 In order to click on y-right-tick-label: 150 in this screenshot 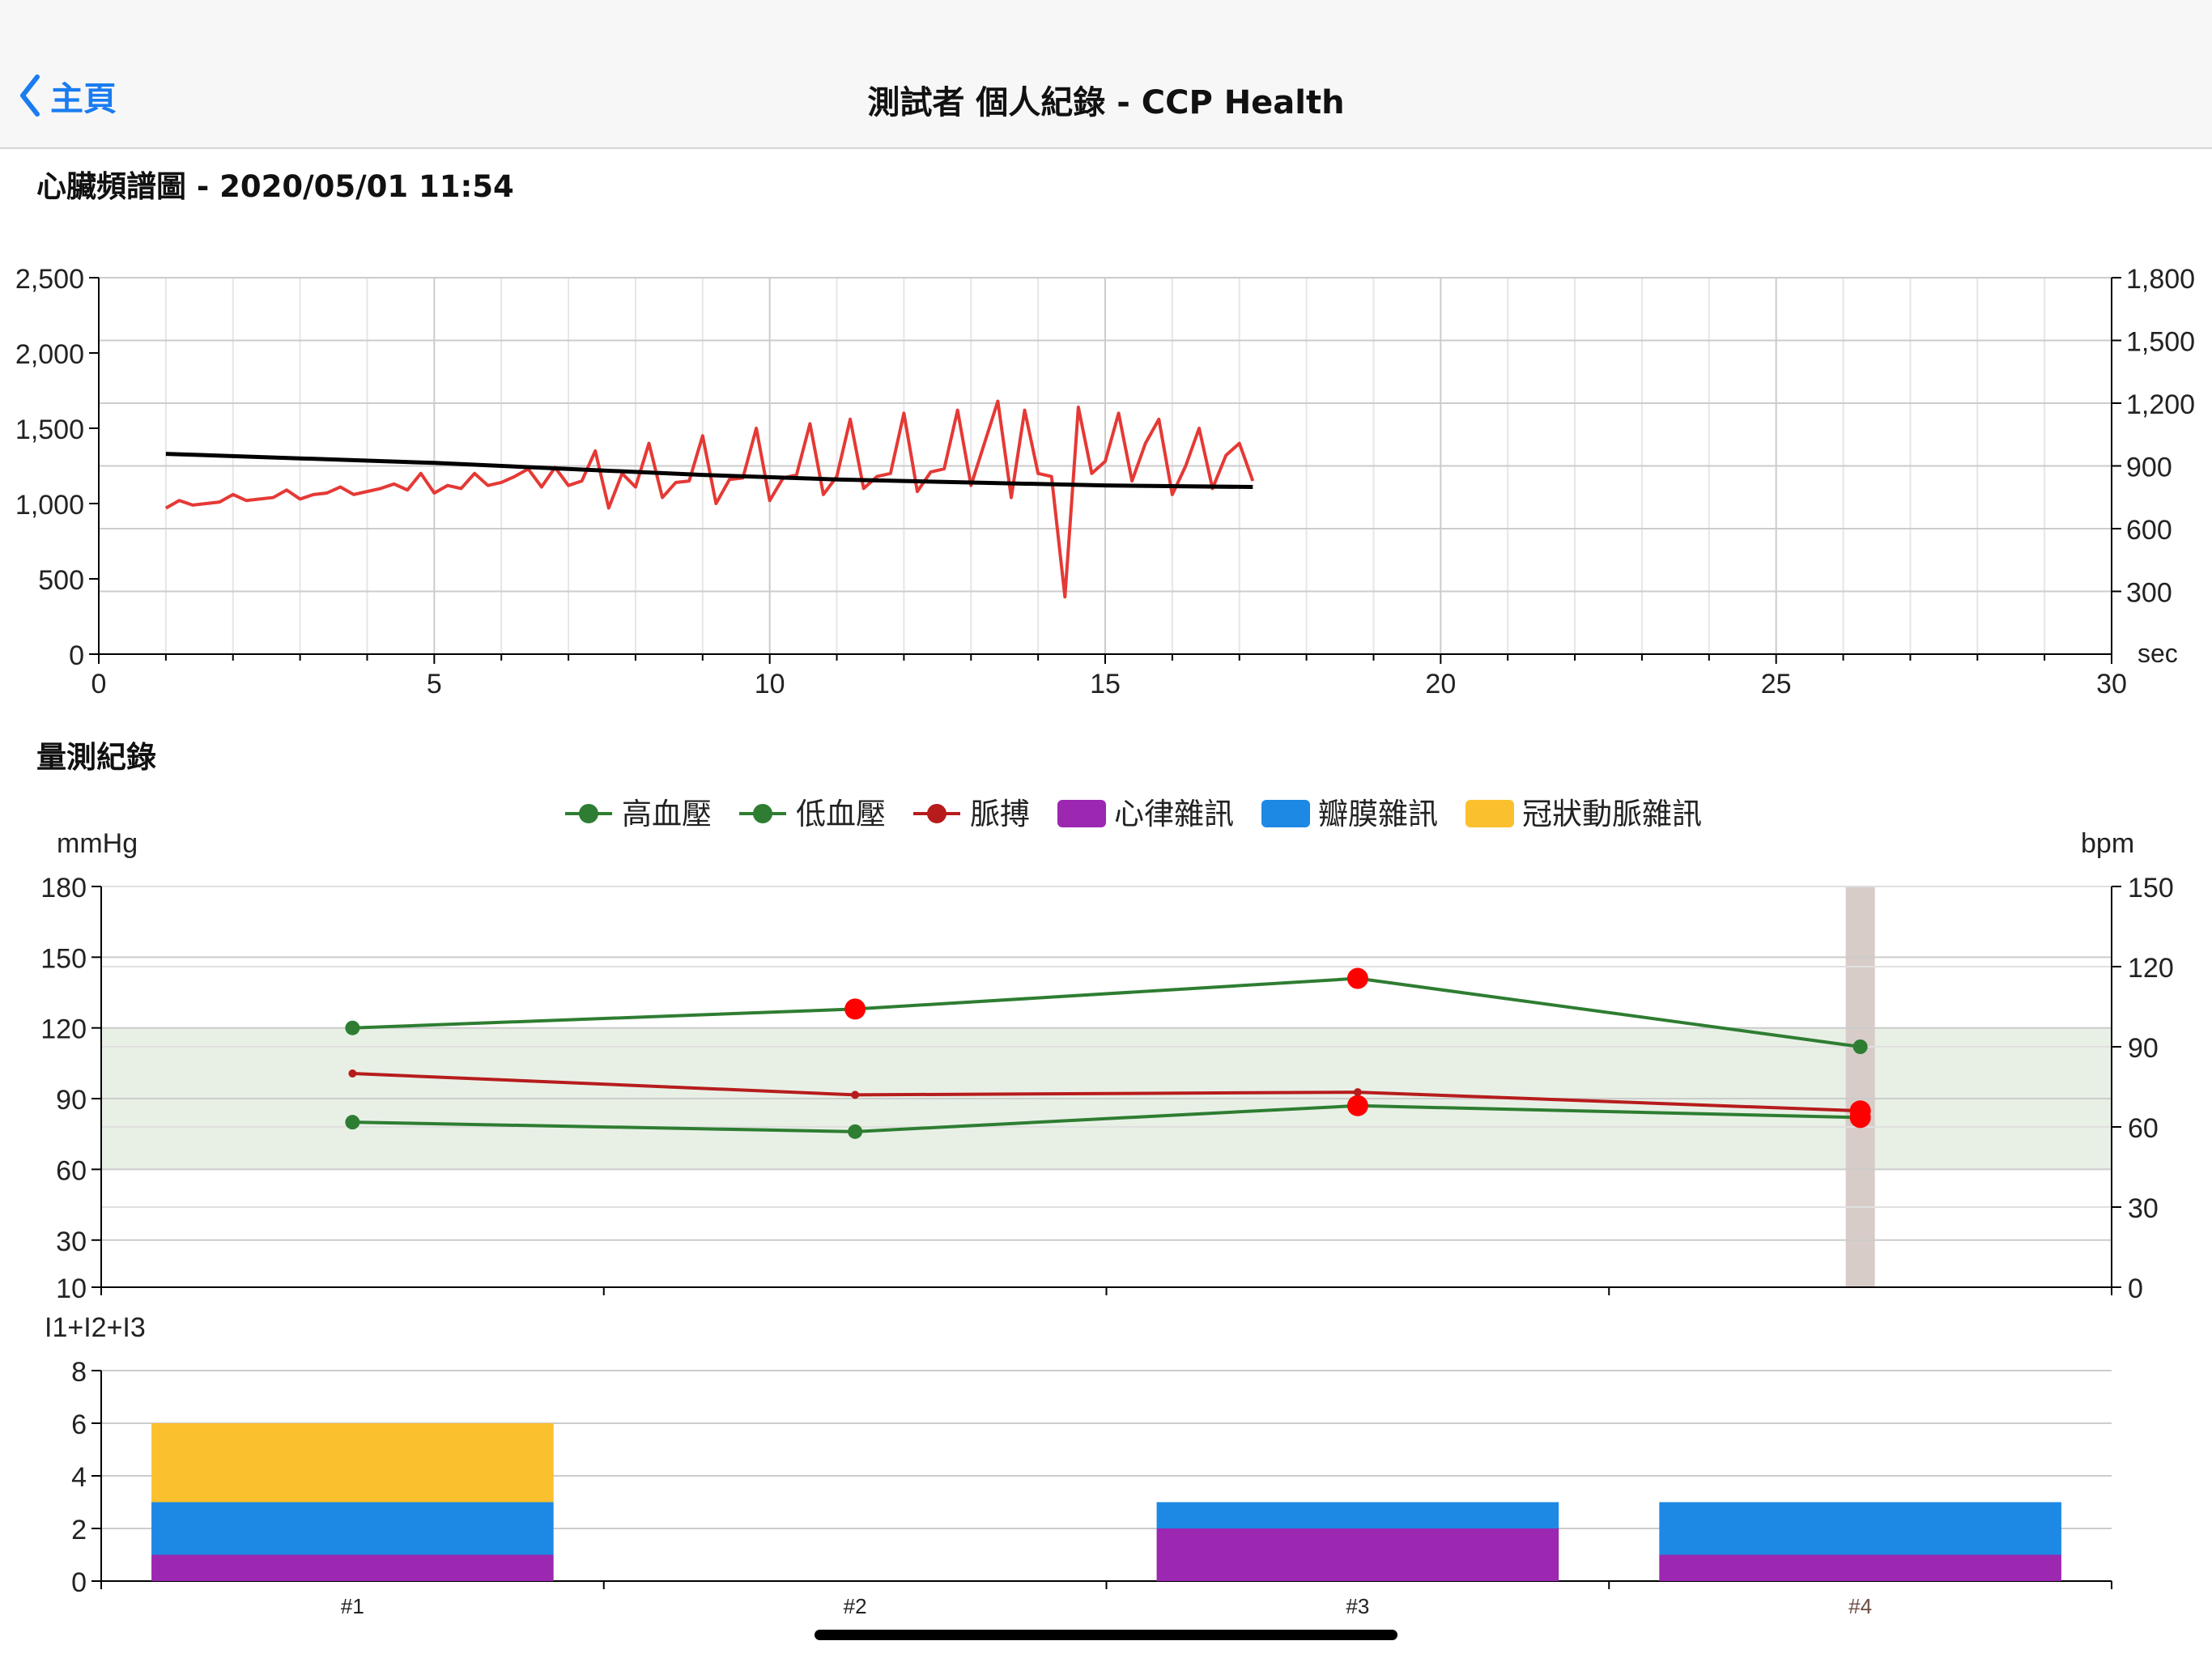, I will do `click(2151, 888)`.